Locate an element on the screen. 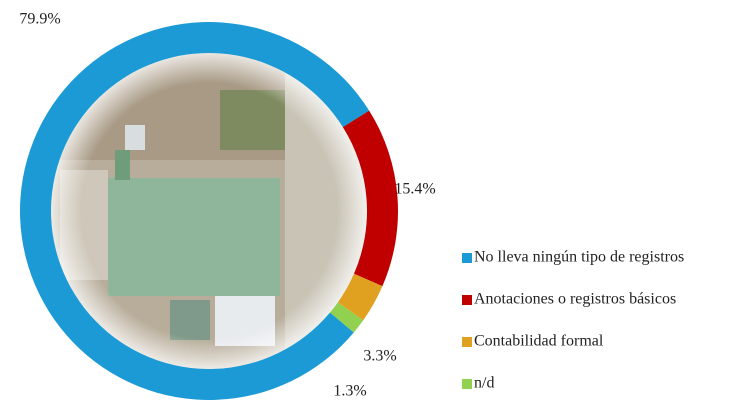  data-label: 3.3% is located at coordinates (379, 356).